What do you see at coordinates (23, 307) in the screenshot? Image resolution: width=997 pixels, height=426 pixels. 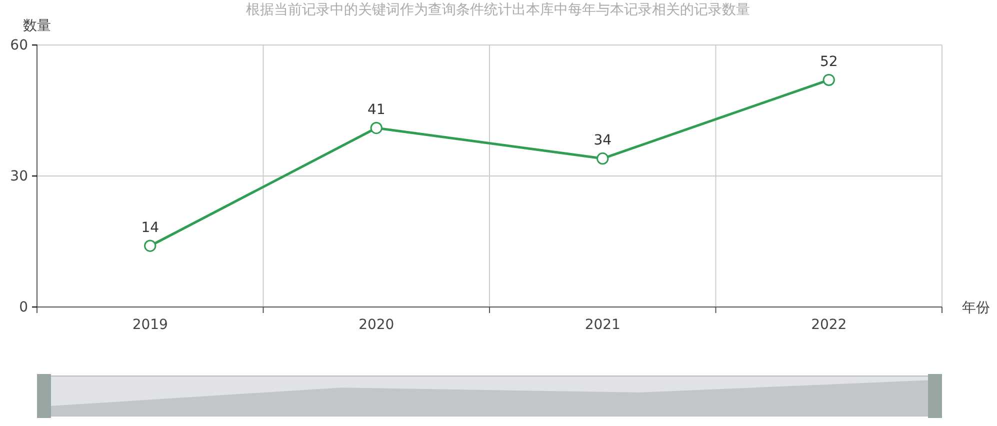 I see `y-tick-label: 0` at bounding box center [23, 307].